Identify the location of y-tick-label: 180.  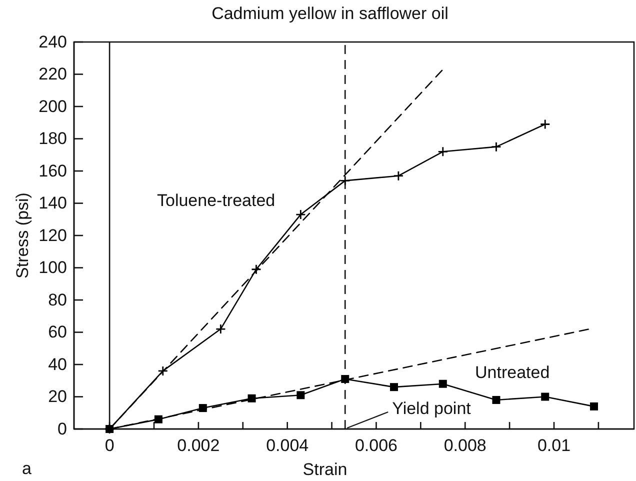
(52, 138).